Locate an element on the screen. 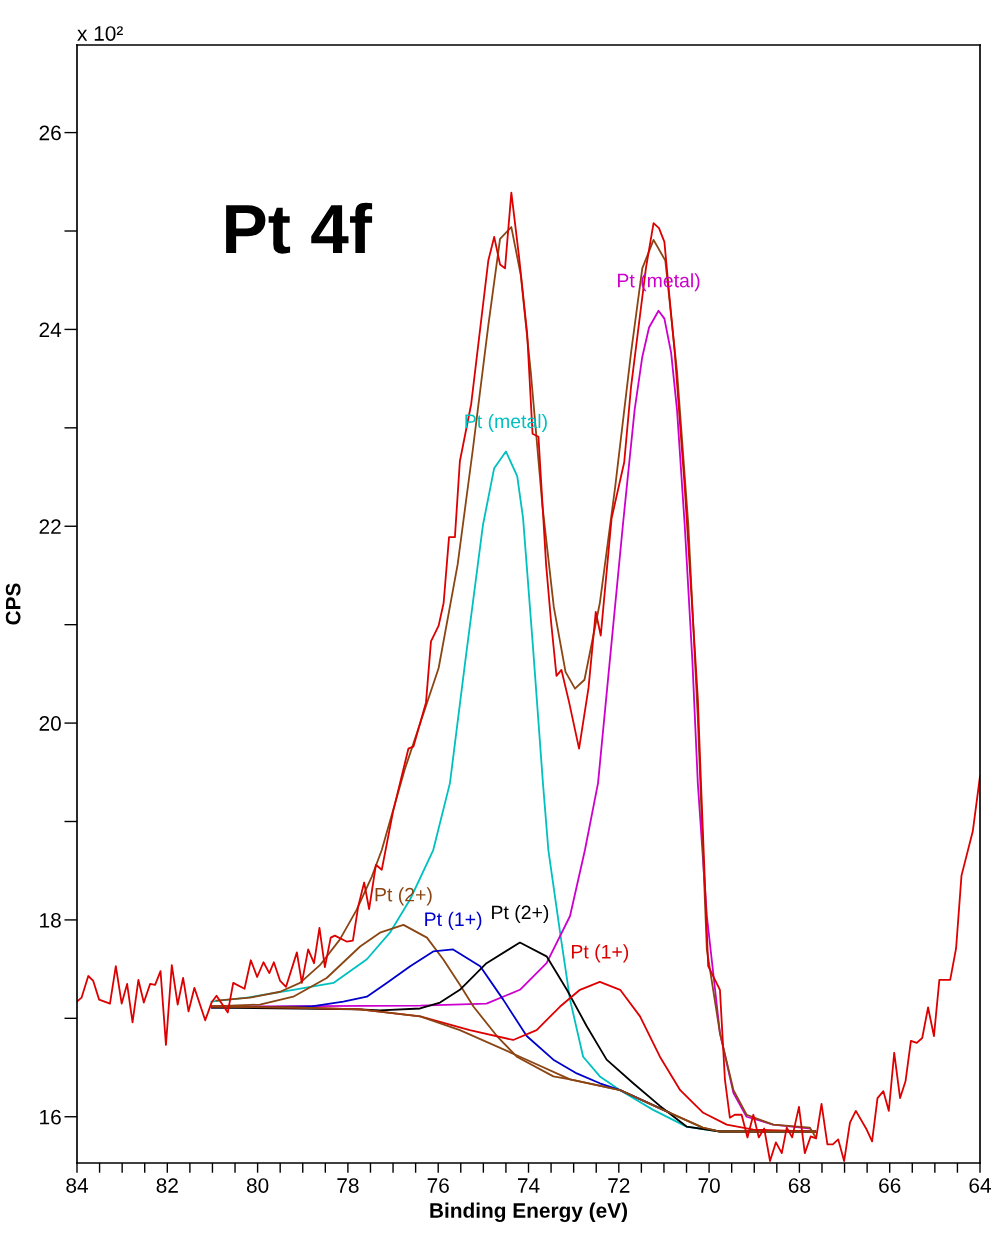 The width and height of the screenshot is (993, 1235). y-tick-label: 22 is located at coordinates (50, 526).